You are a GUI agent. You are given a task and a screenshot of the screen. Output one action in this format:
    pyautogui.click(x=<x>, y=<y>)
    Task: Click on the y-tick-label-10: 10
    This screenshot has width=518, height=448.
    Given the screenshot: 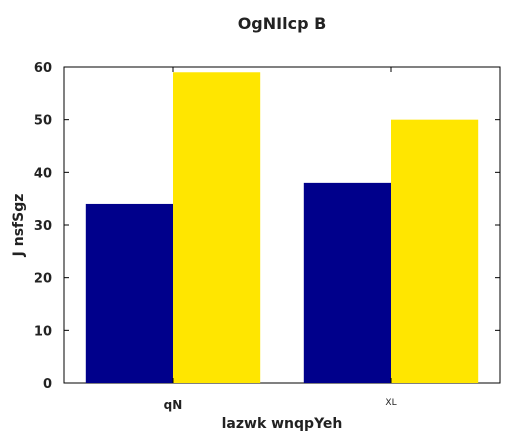 What is the action you would take?
    pyautogui.click(x=43, y=331)
    